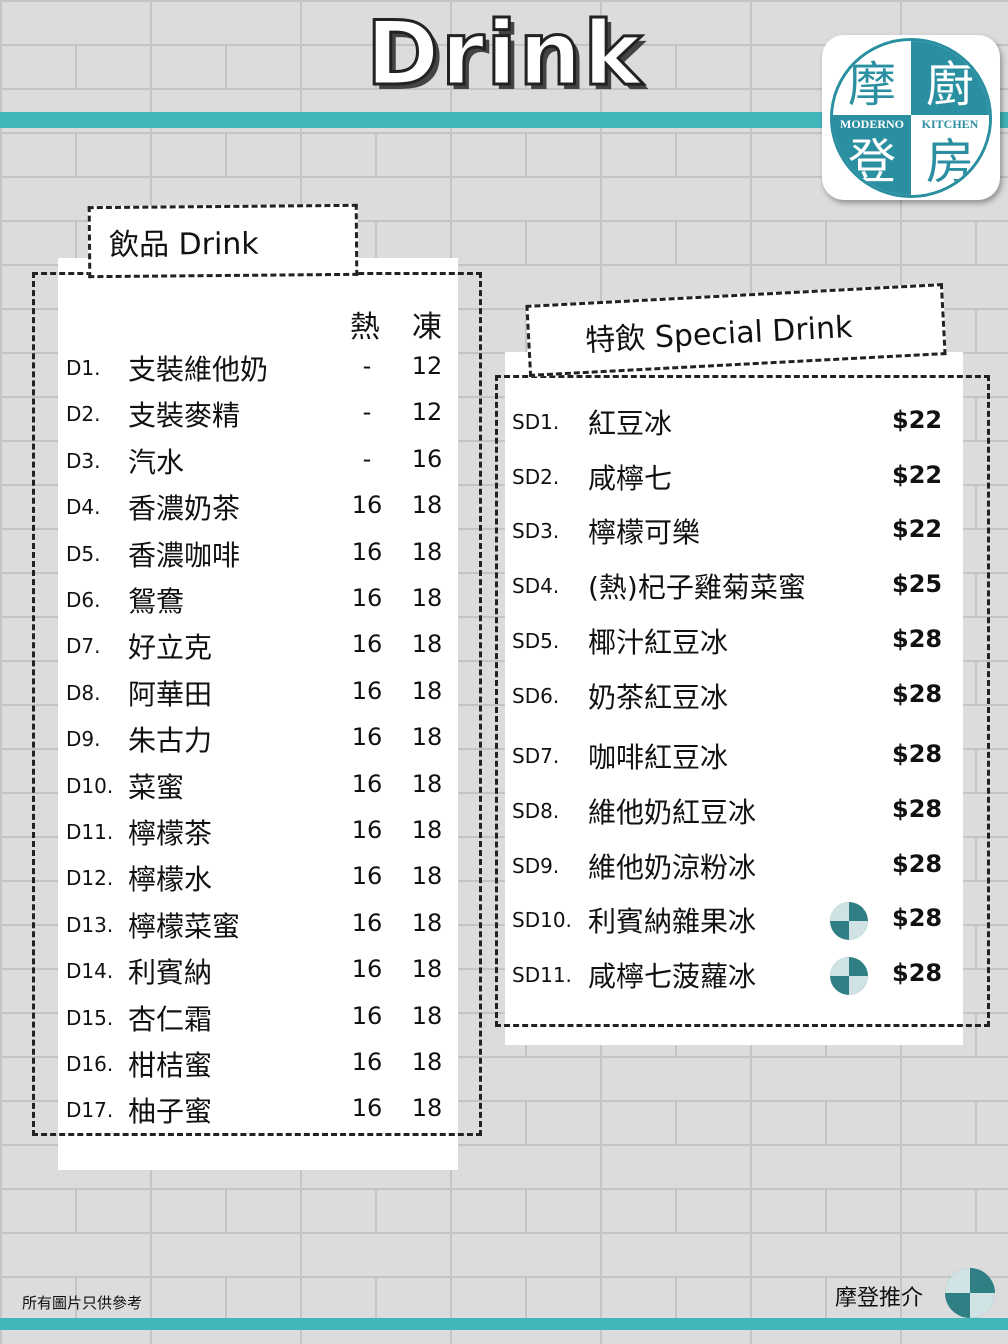 The image size is (1008, 1344). I want to click on hot-header: 熱, so click(365, 327).